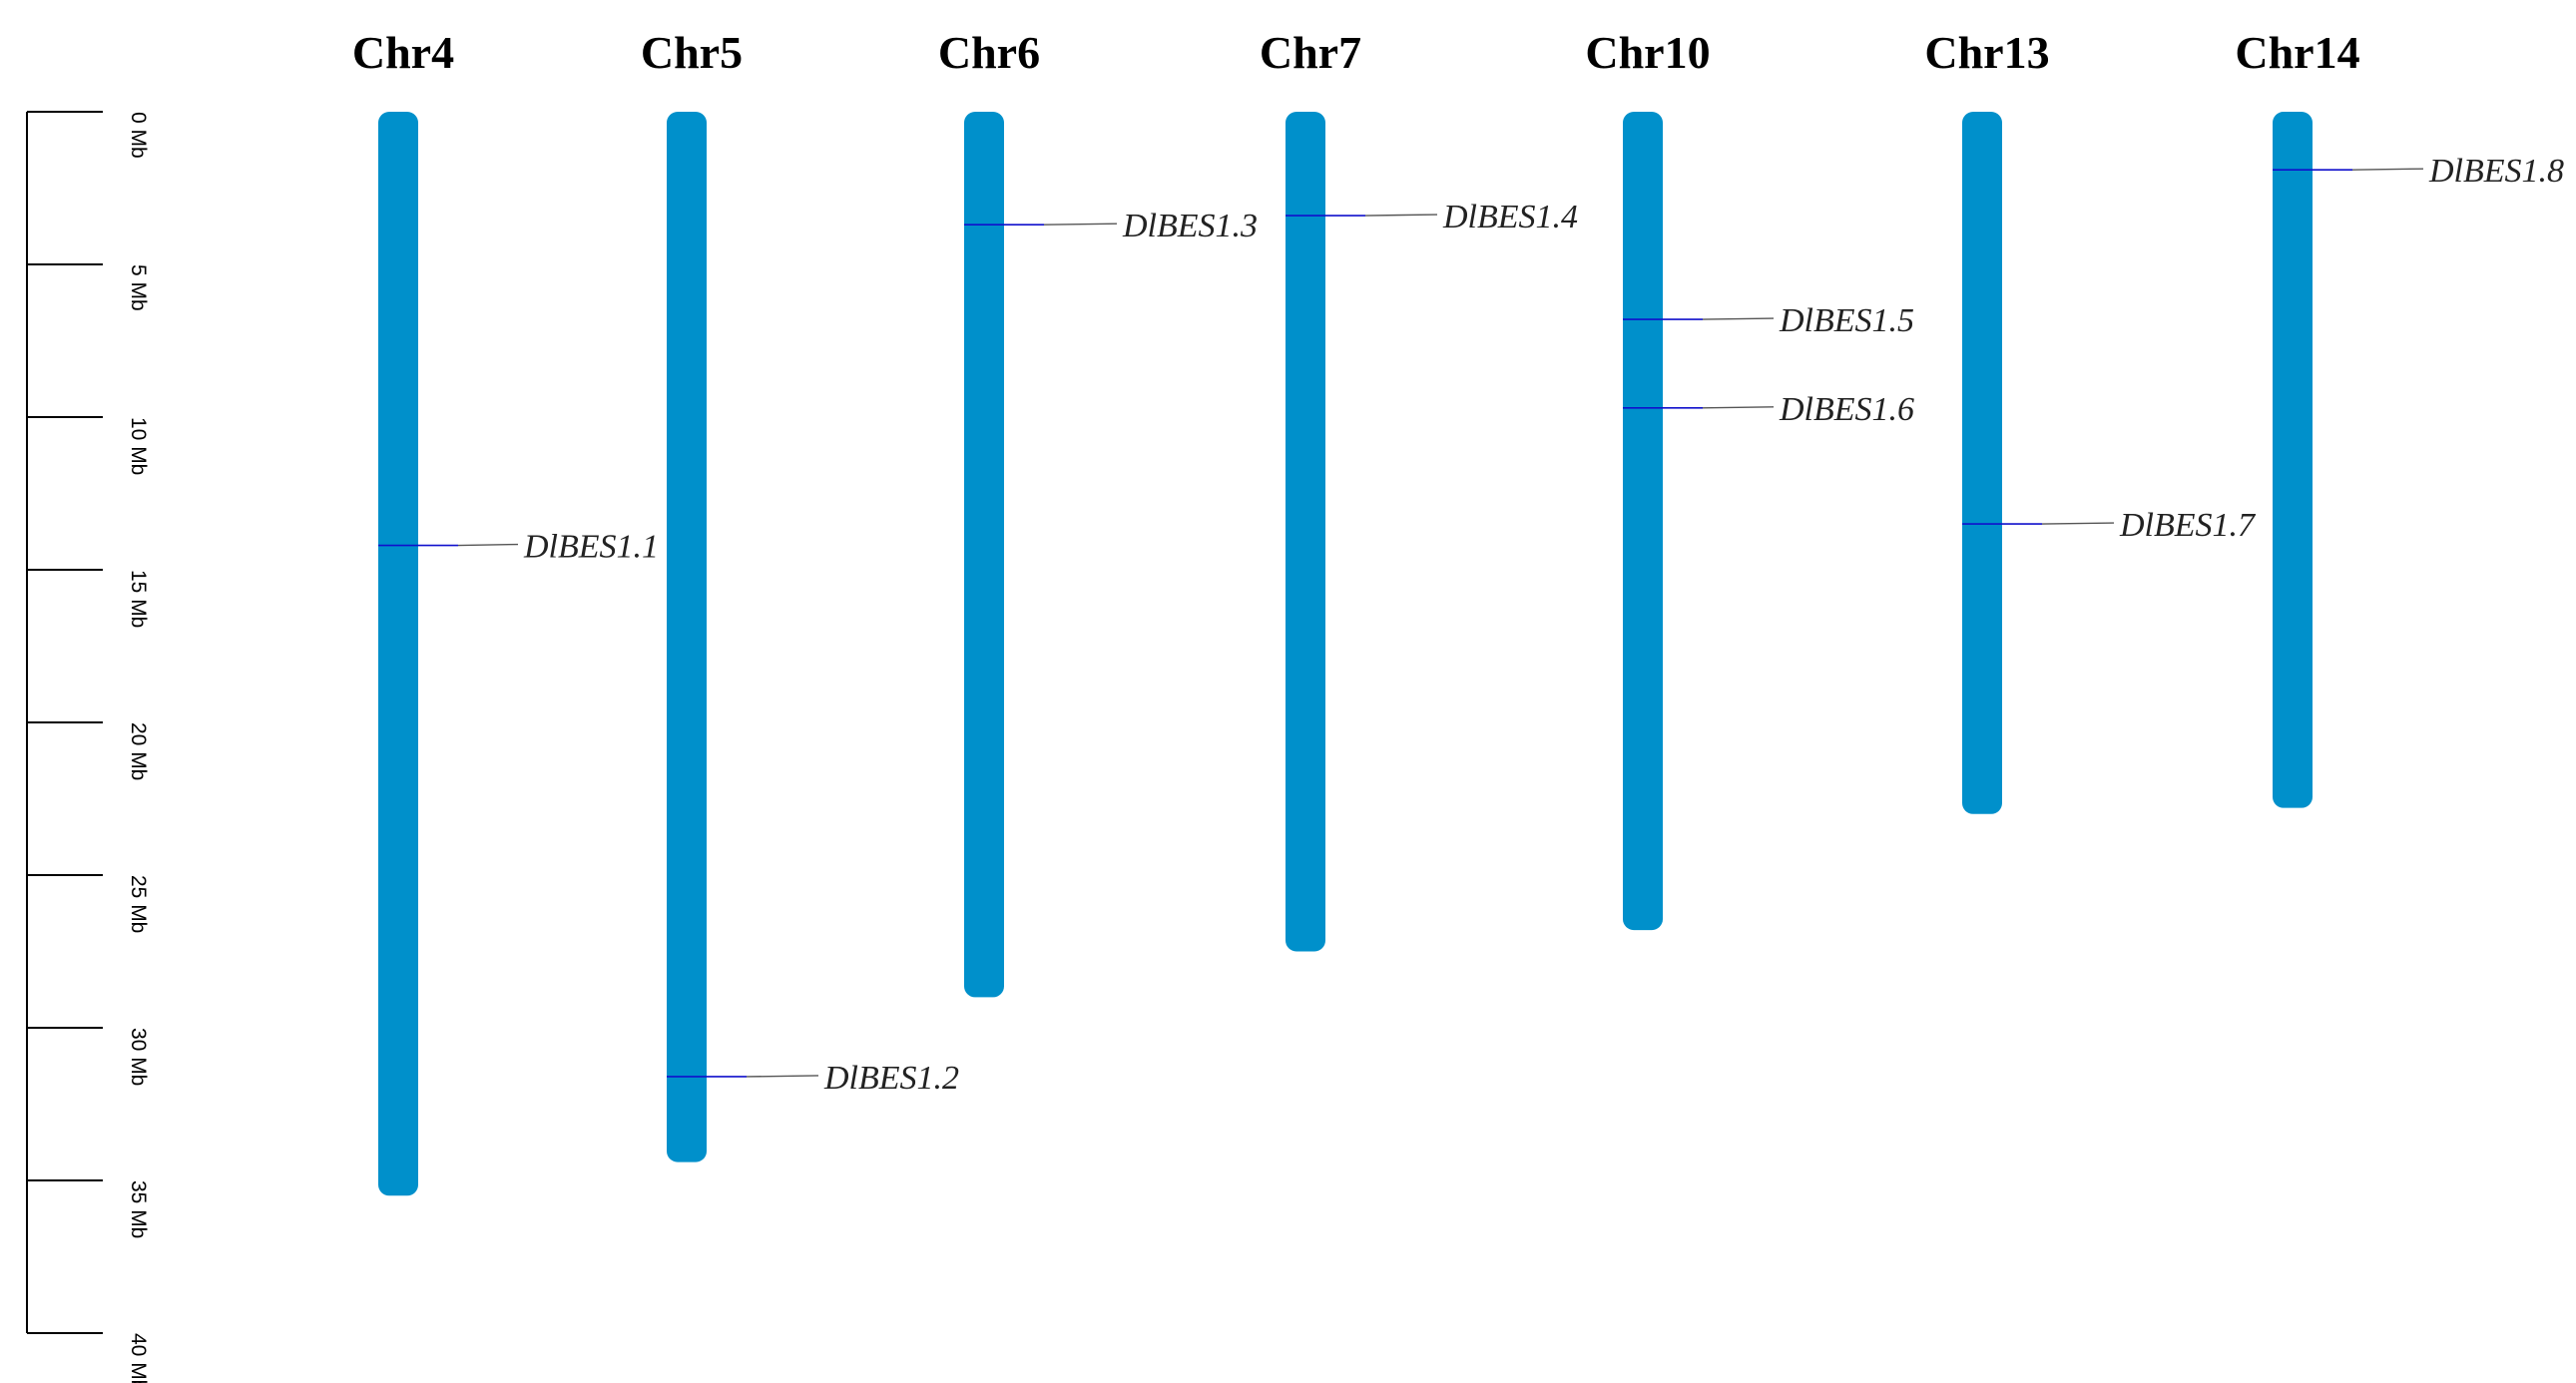 The width and height of the screenshot is (2576, 1383). I want to click on chromosome-chr14: Chr14 DlBES1.8, so click(2400, 417).